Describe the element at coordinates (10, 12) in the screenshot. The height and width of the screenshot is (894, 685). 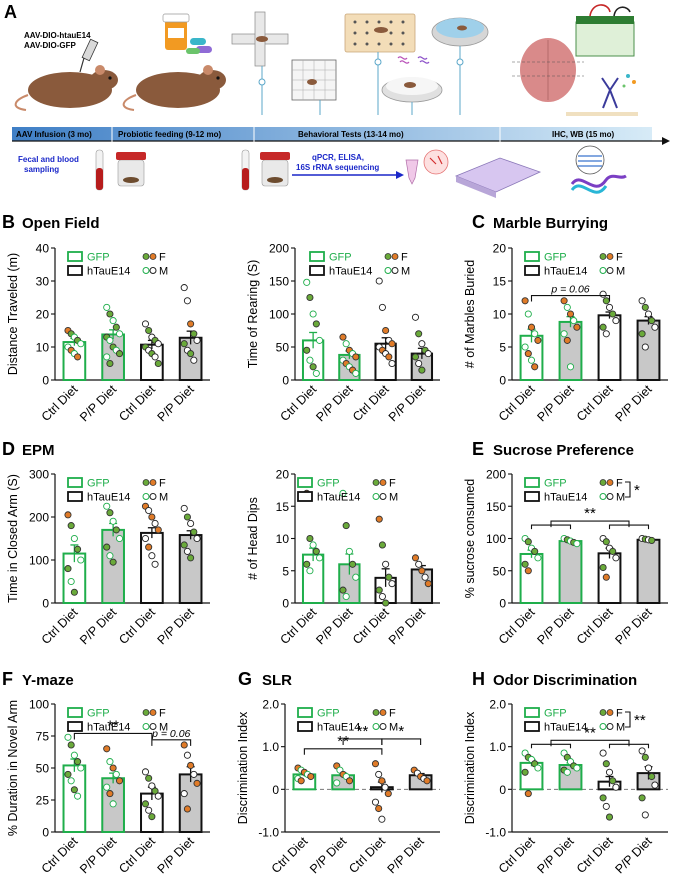
I see `panel-letter-a: A` at that location.